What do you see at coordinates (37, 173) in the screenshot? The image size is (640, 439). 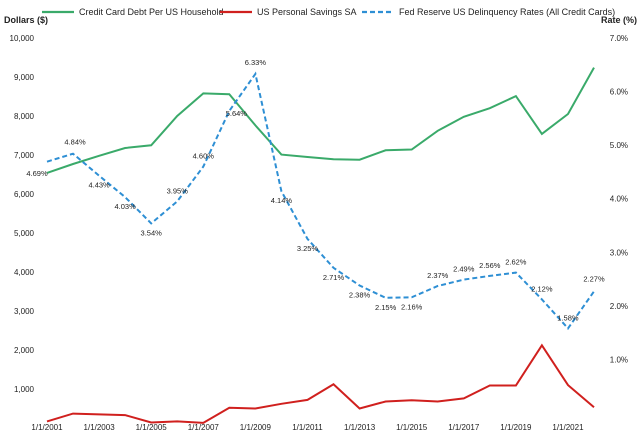 I see `data-label-delinquency: 4.69%` at bounding box center [37, 173].